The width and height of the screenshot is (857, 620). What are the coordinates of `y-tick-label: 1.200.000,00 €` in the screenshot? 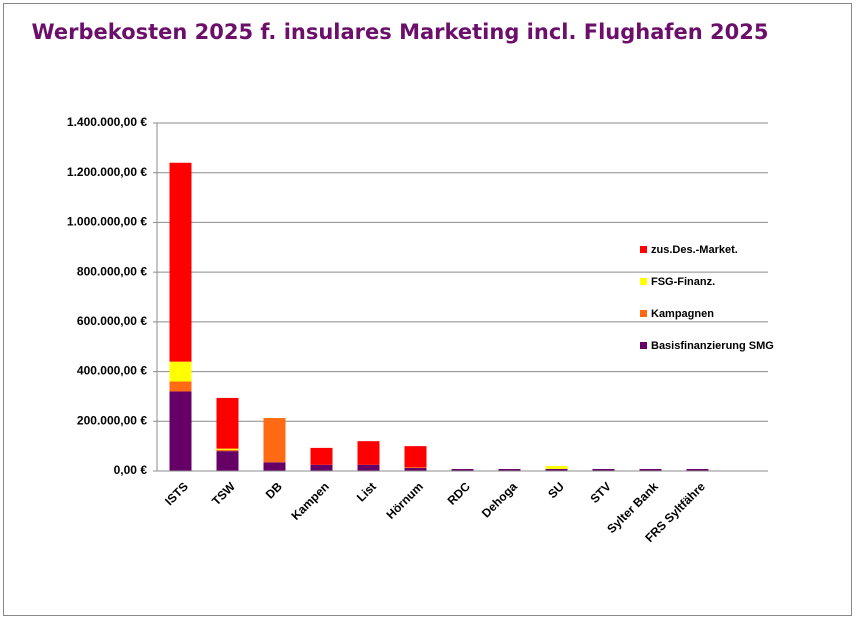 It's located at (107, 172).